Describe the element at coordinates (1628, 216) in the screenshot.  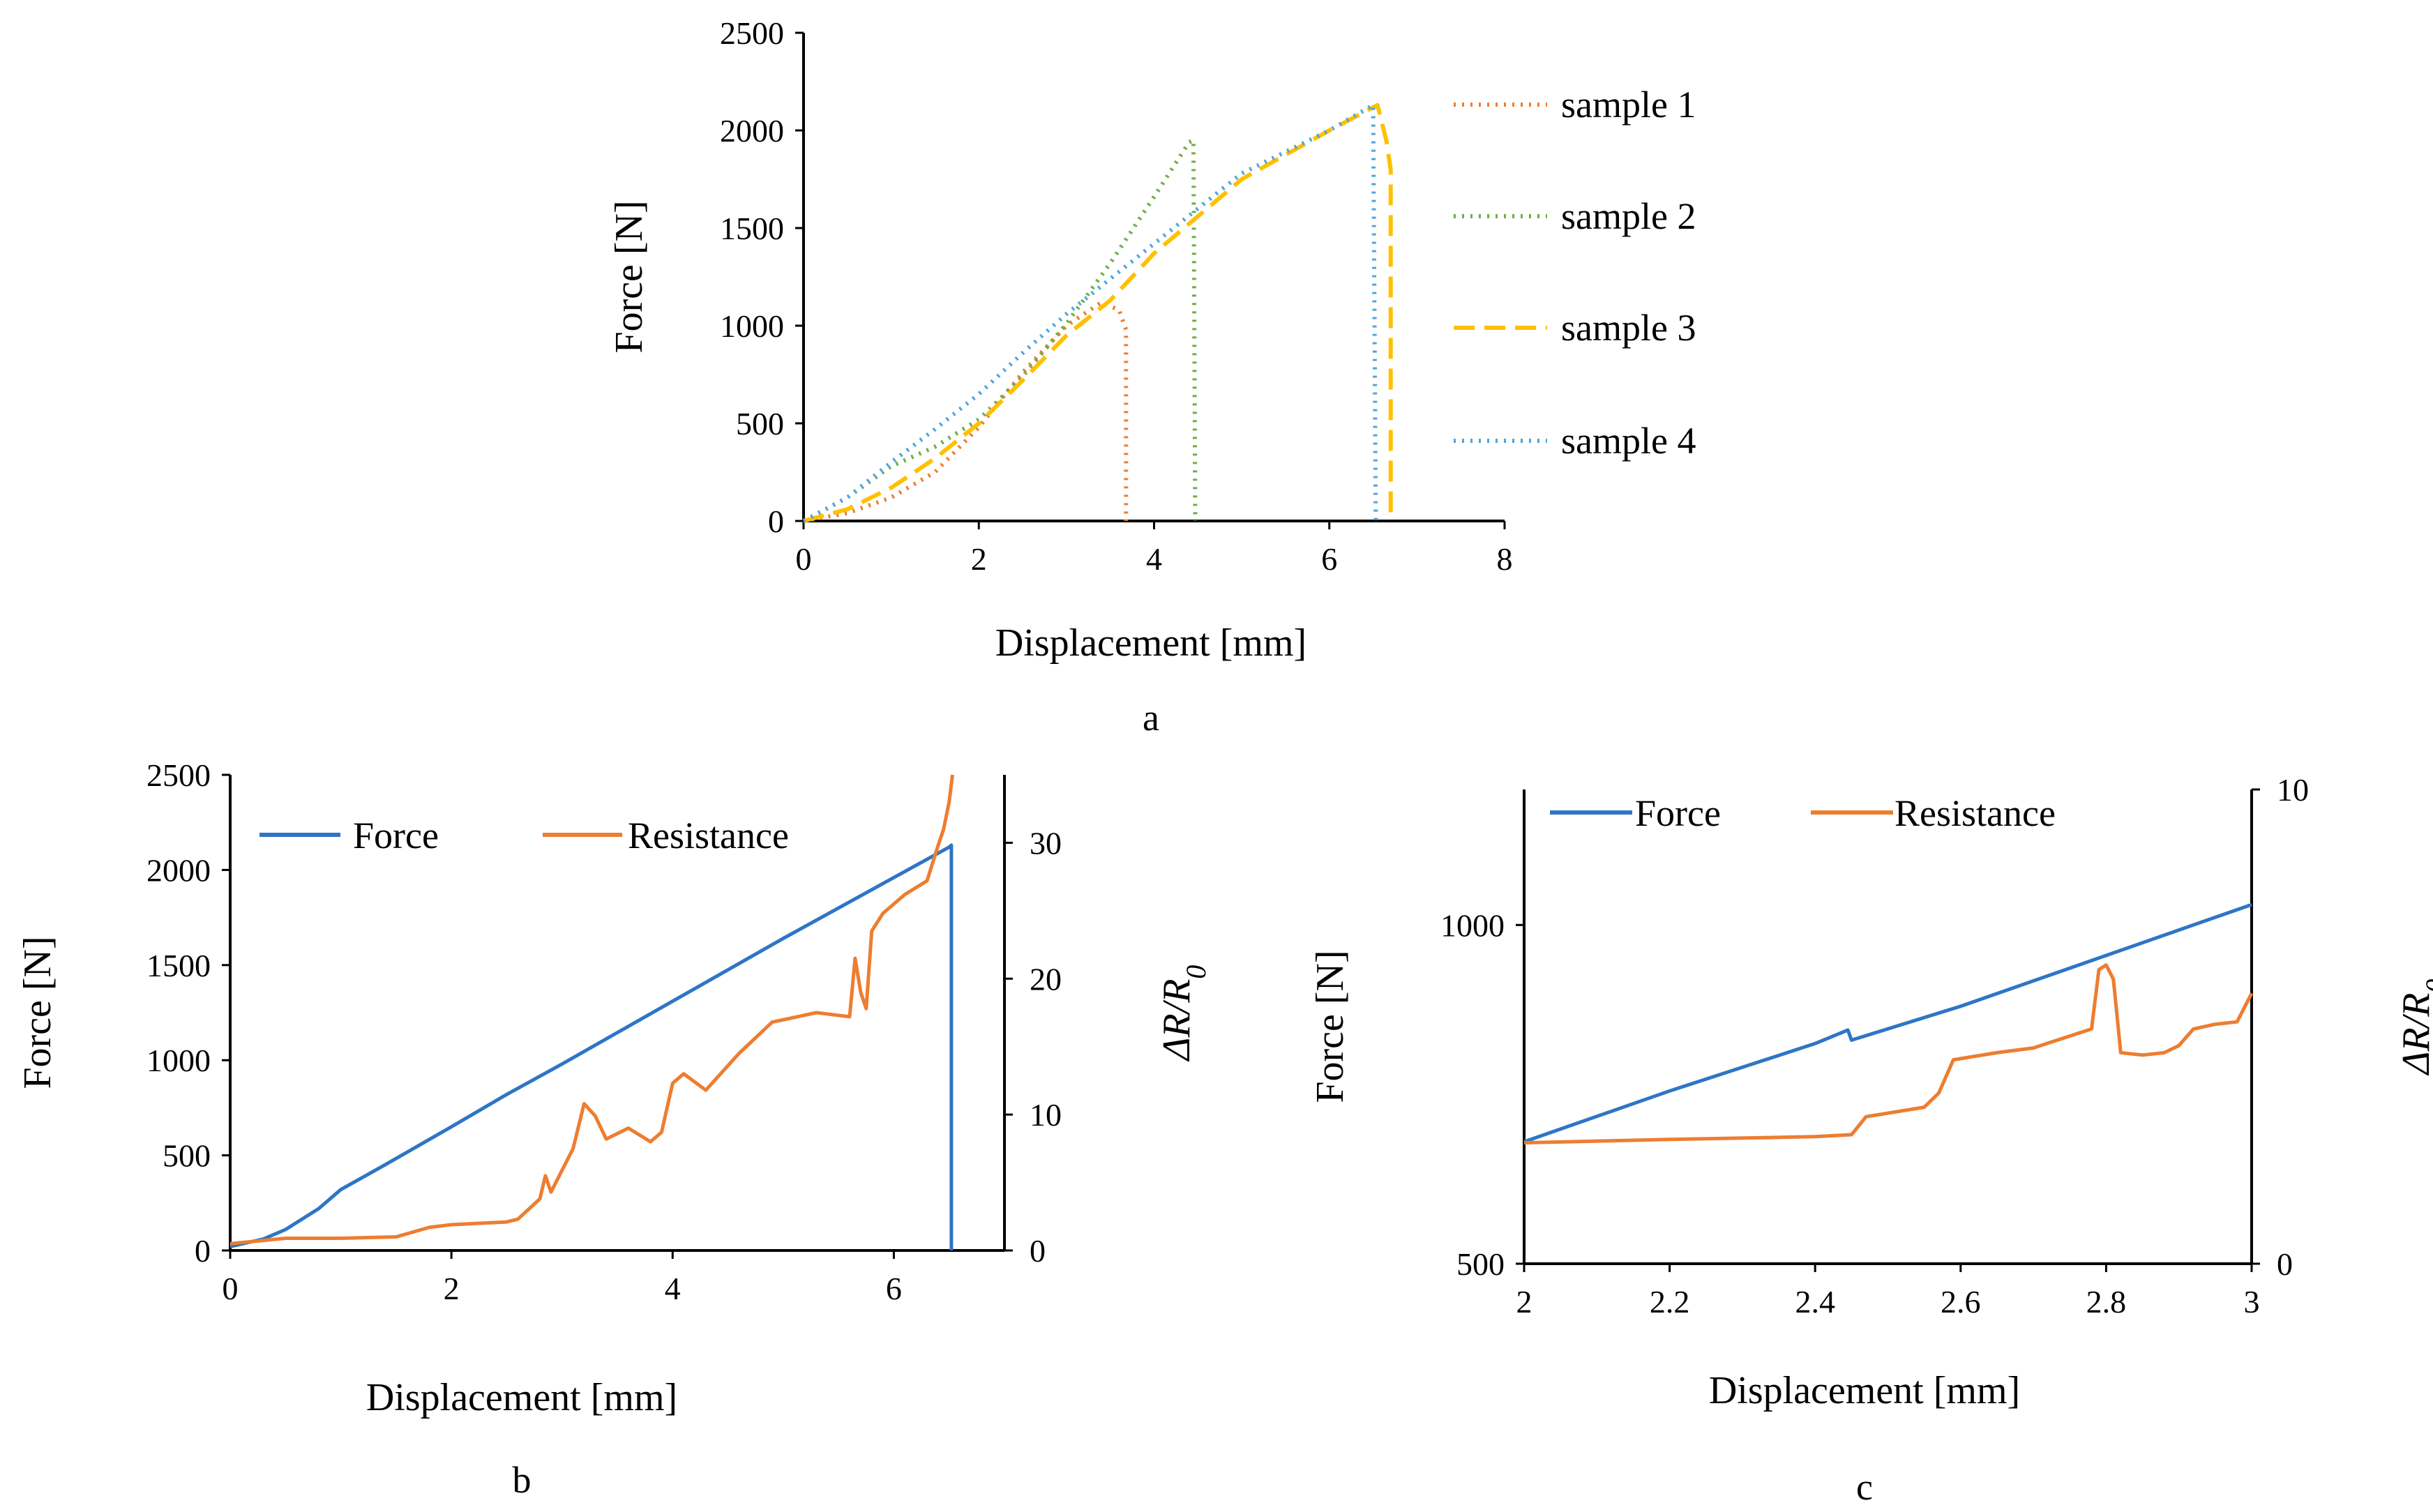
I see `legend-label-a: sample 2` at that location.